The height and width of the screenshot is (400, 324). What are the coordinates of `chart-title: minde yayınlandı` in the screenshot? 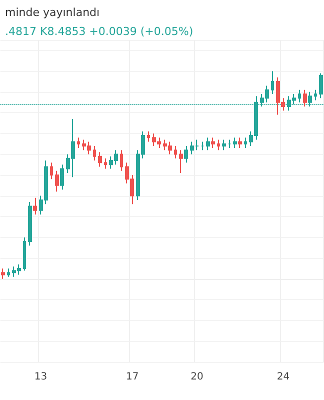 It's located at (52, 12).